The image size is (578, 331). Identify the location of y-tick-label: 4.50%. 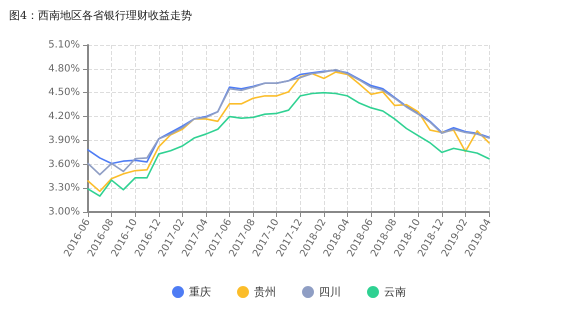
(64, 92).